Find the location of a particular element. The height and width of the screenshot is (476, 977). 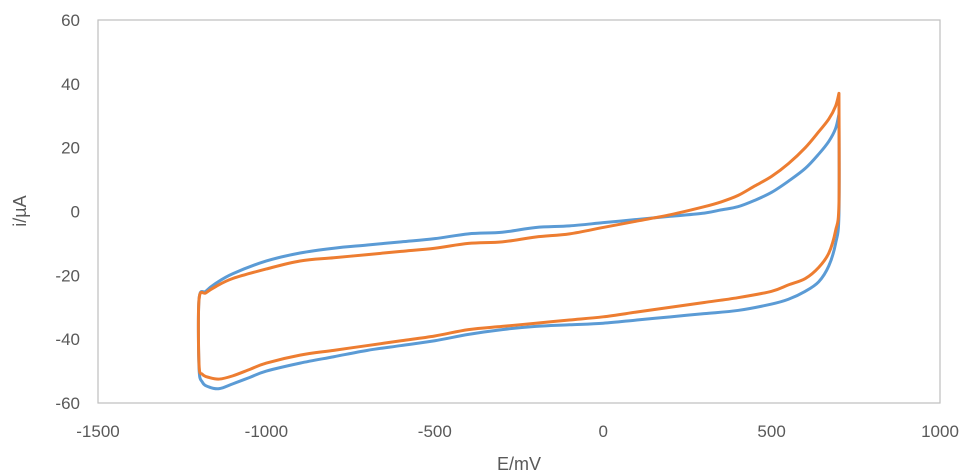

y-axis-tick-labels: -60 -40 -20 0 20 40 60 is located at coordinates (67, 212).